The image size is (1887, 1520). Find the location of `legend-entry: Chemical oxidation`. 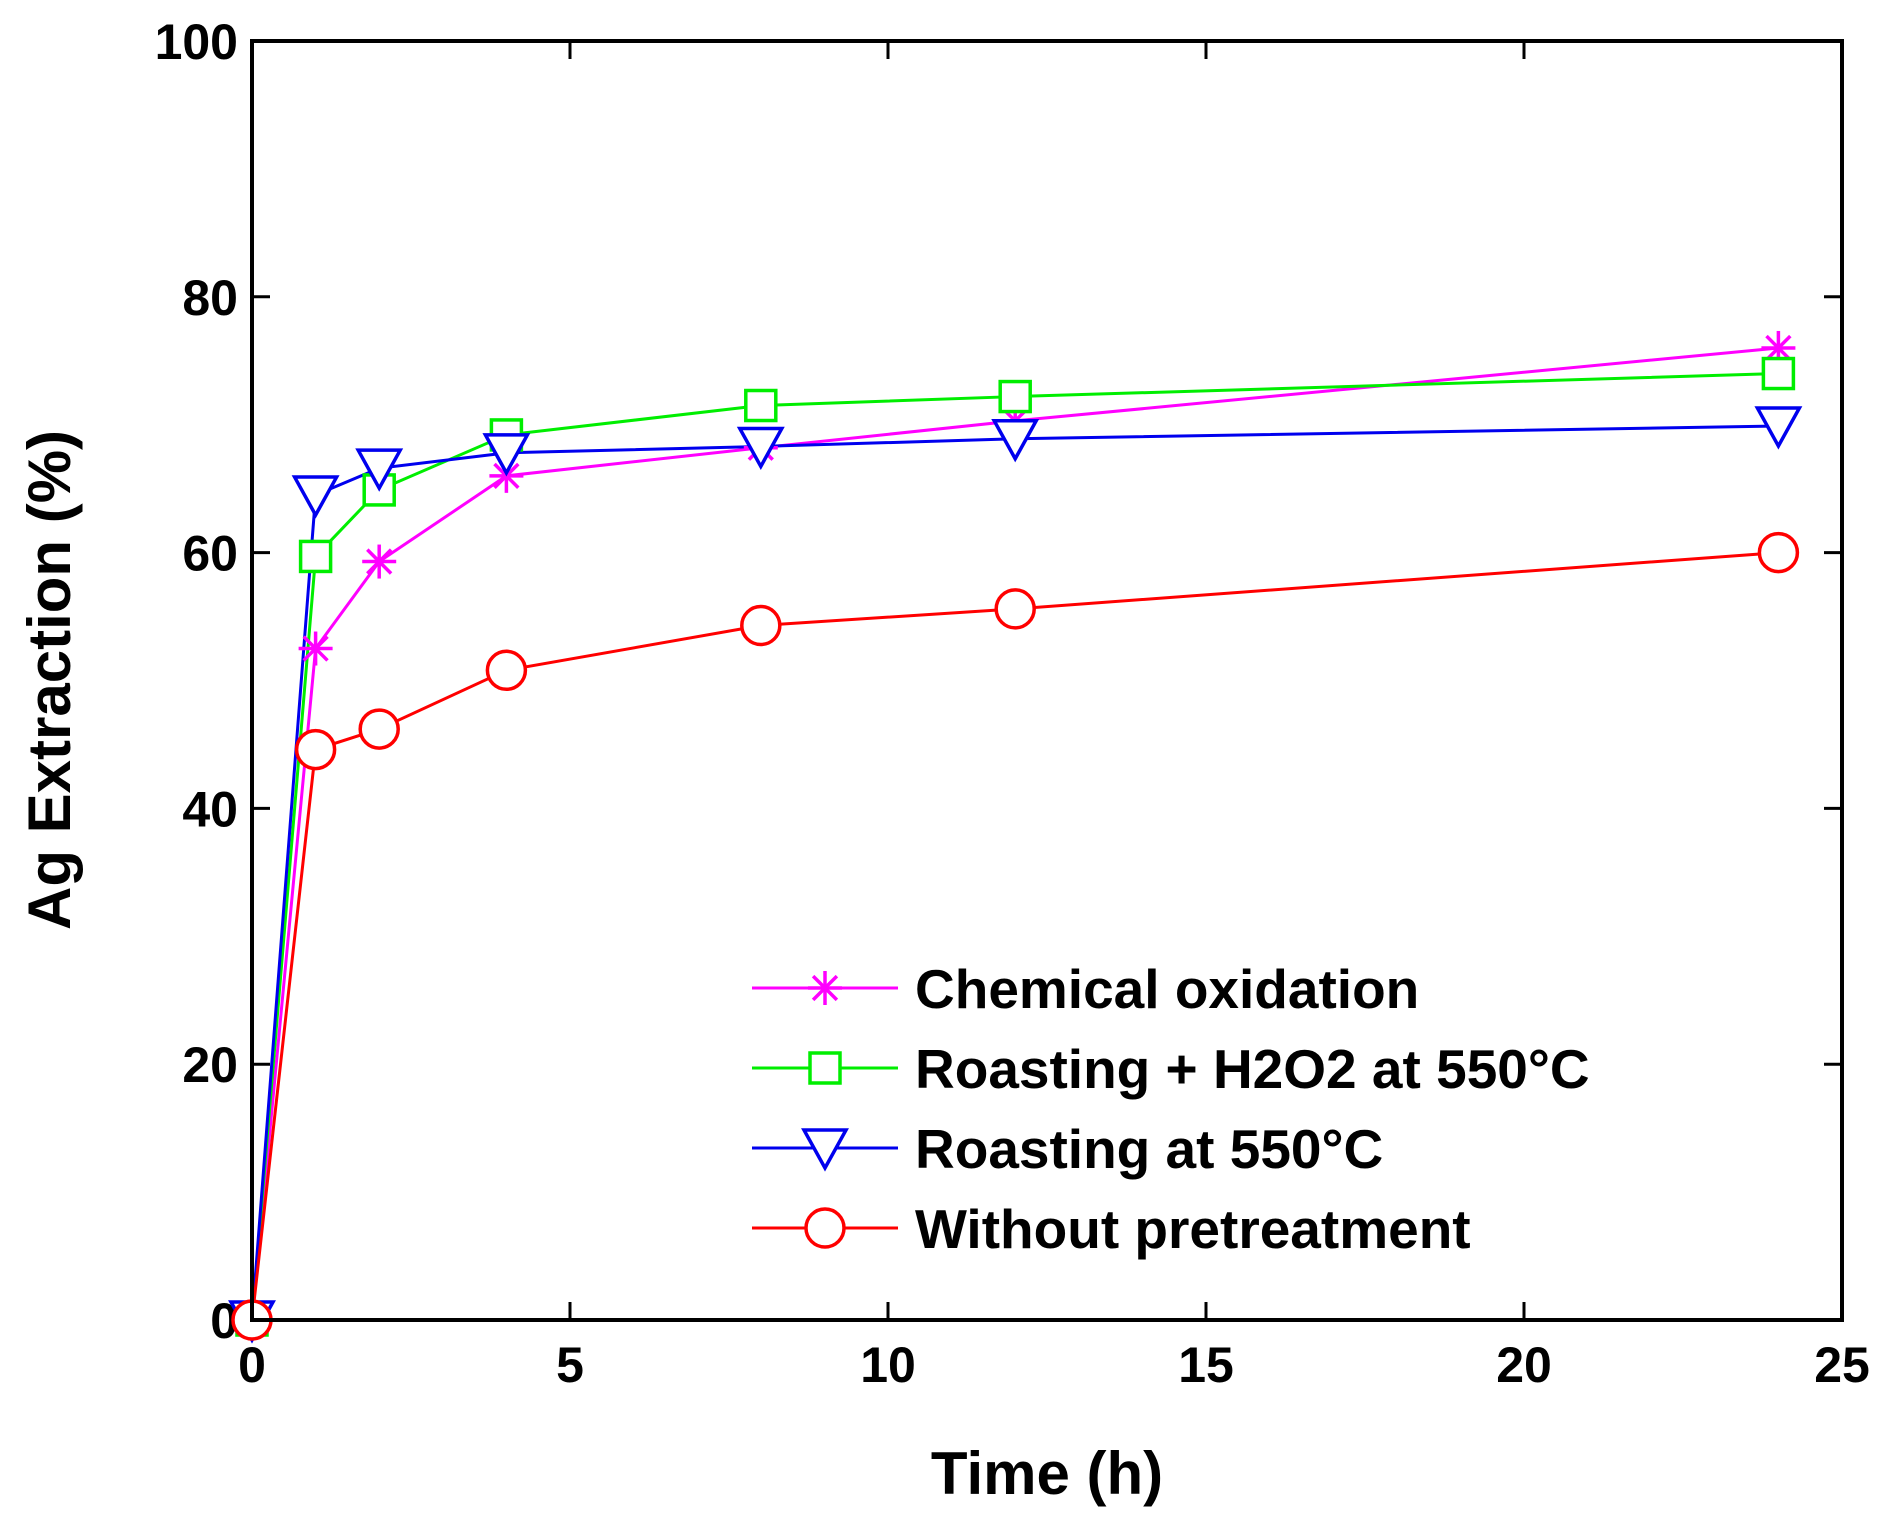

legend-entry: Chemical oxidation is located at coordinates (1085, 989).